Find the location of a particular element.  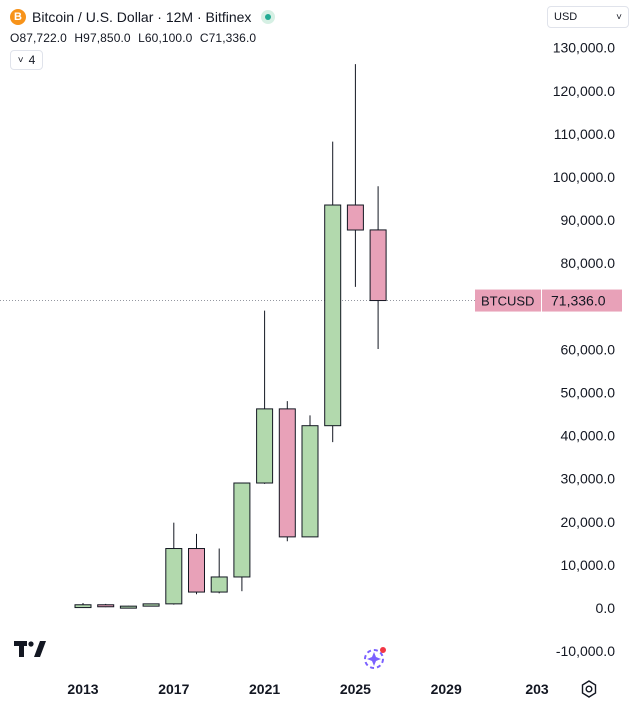

candle-2014 is located at coordinates (106, 605).